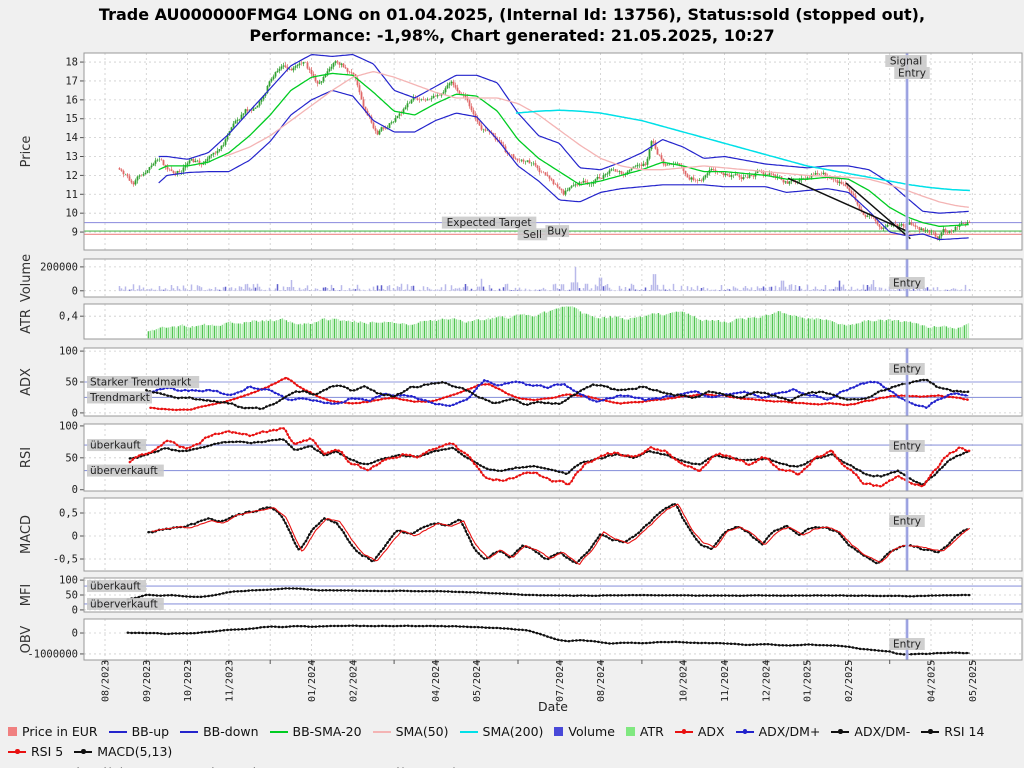  I want to click on y-tick-label: 0,5, so click(68, 513).